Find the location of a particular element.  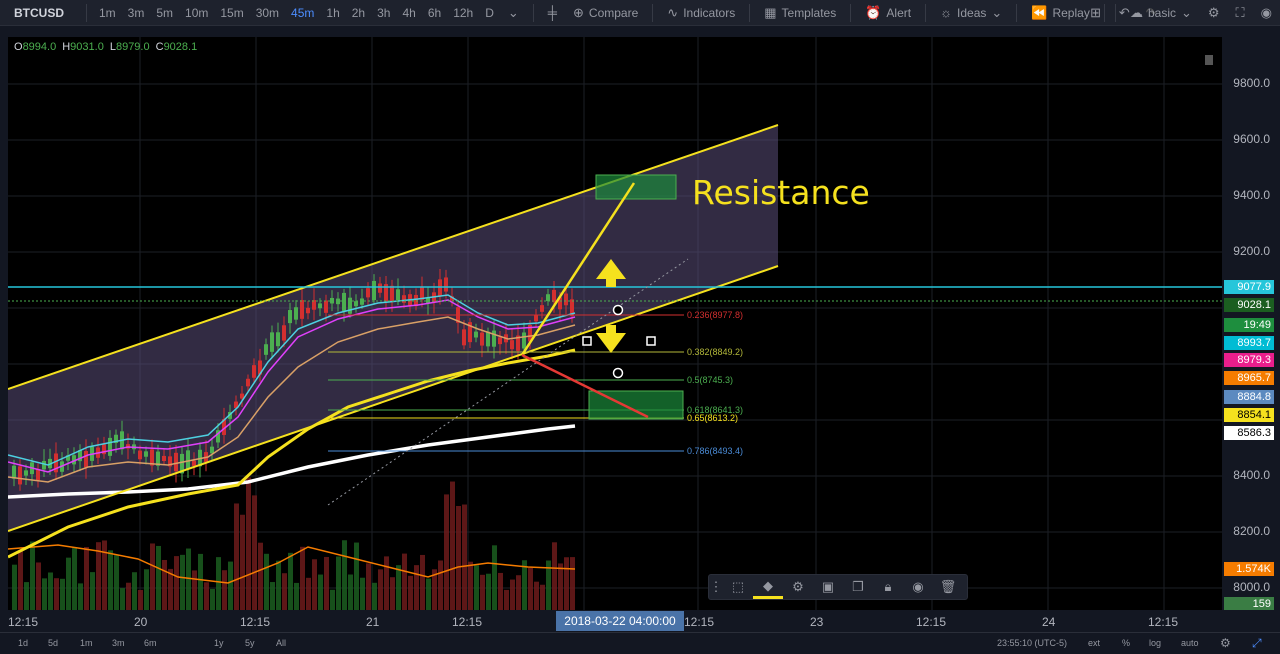

range-All: All is located at coordinates (281, 643).